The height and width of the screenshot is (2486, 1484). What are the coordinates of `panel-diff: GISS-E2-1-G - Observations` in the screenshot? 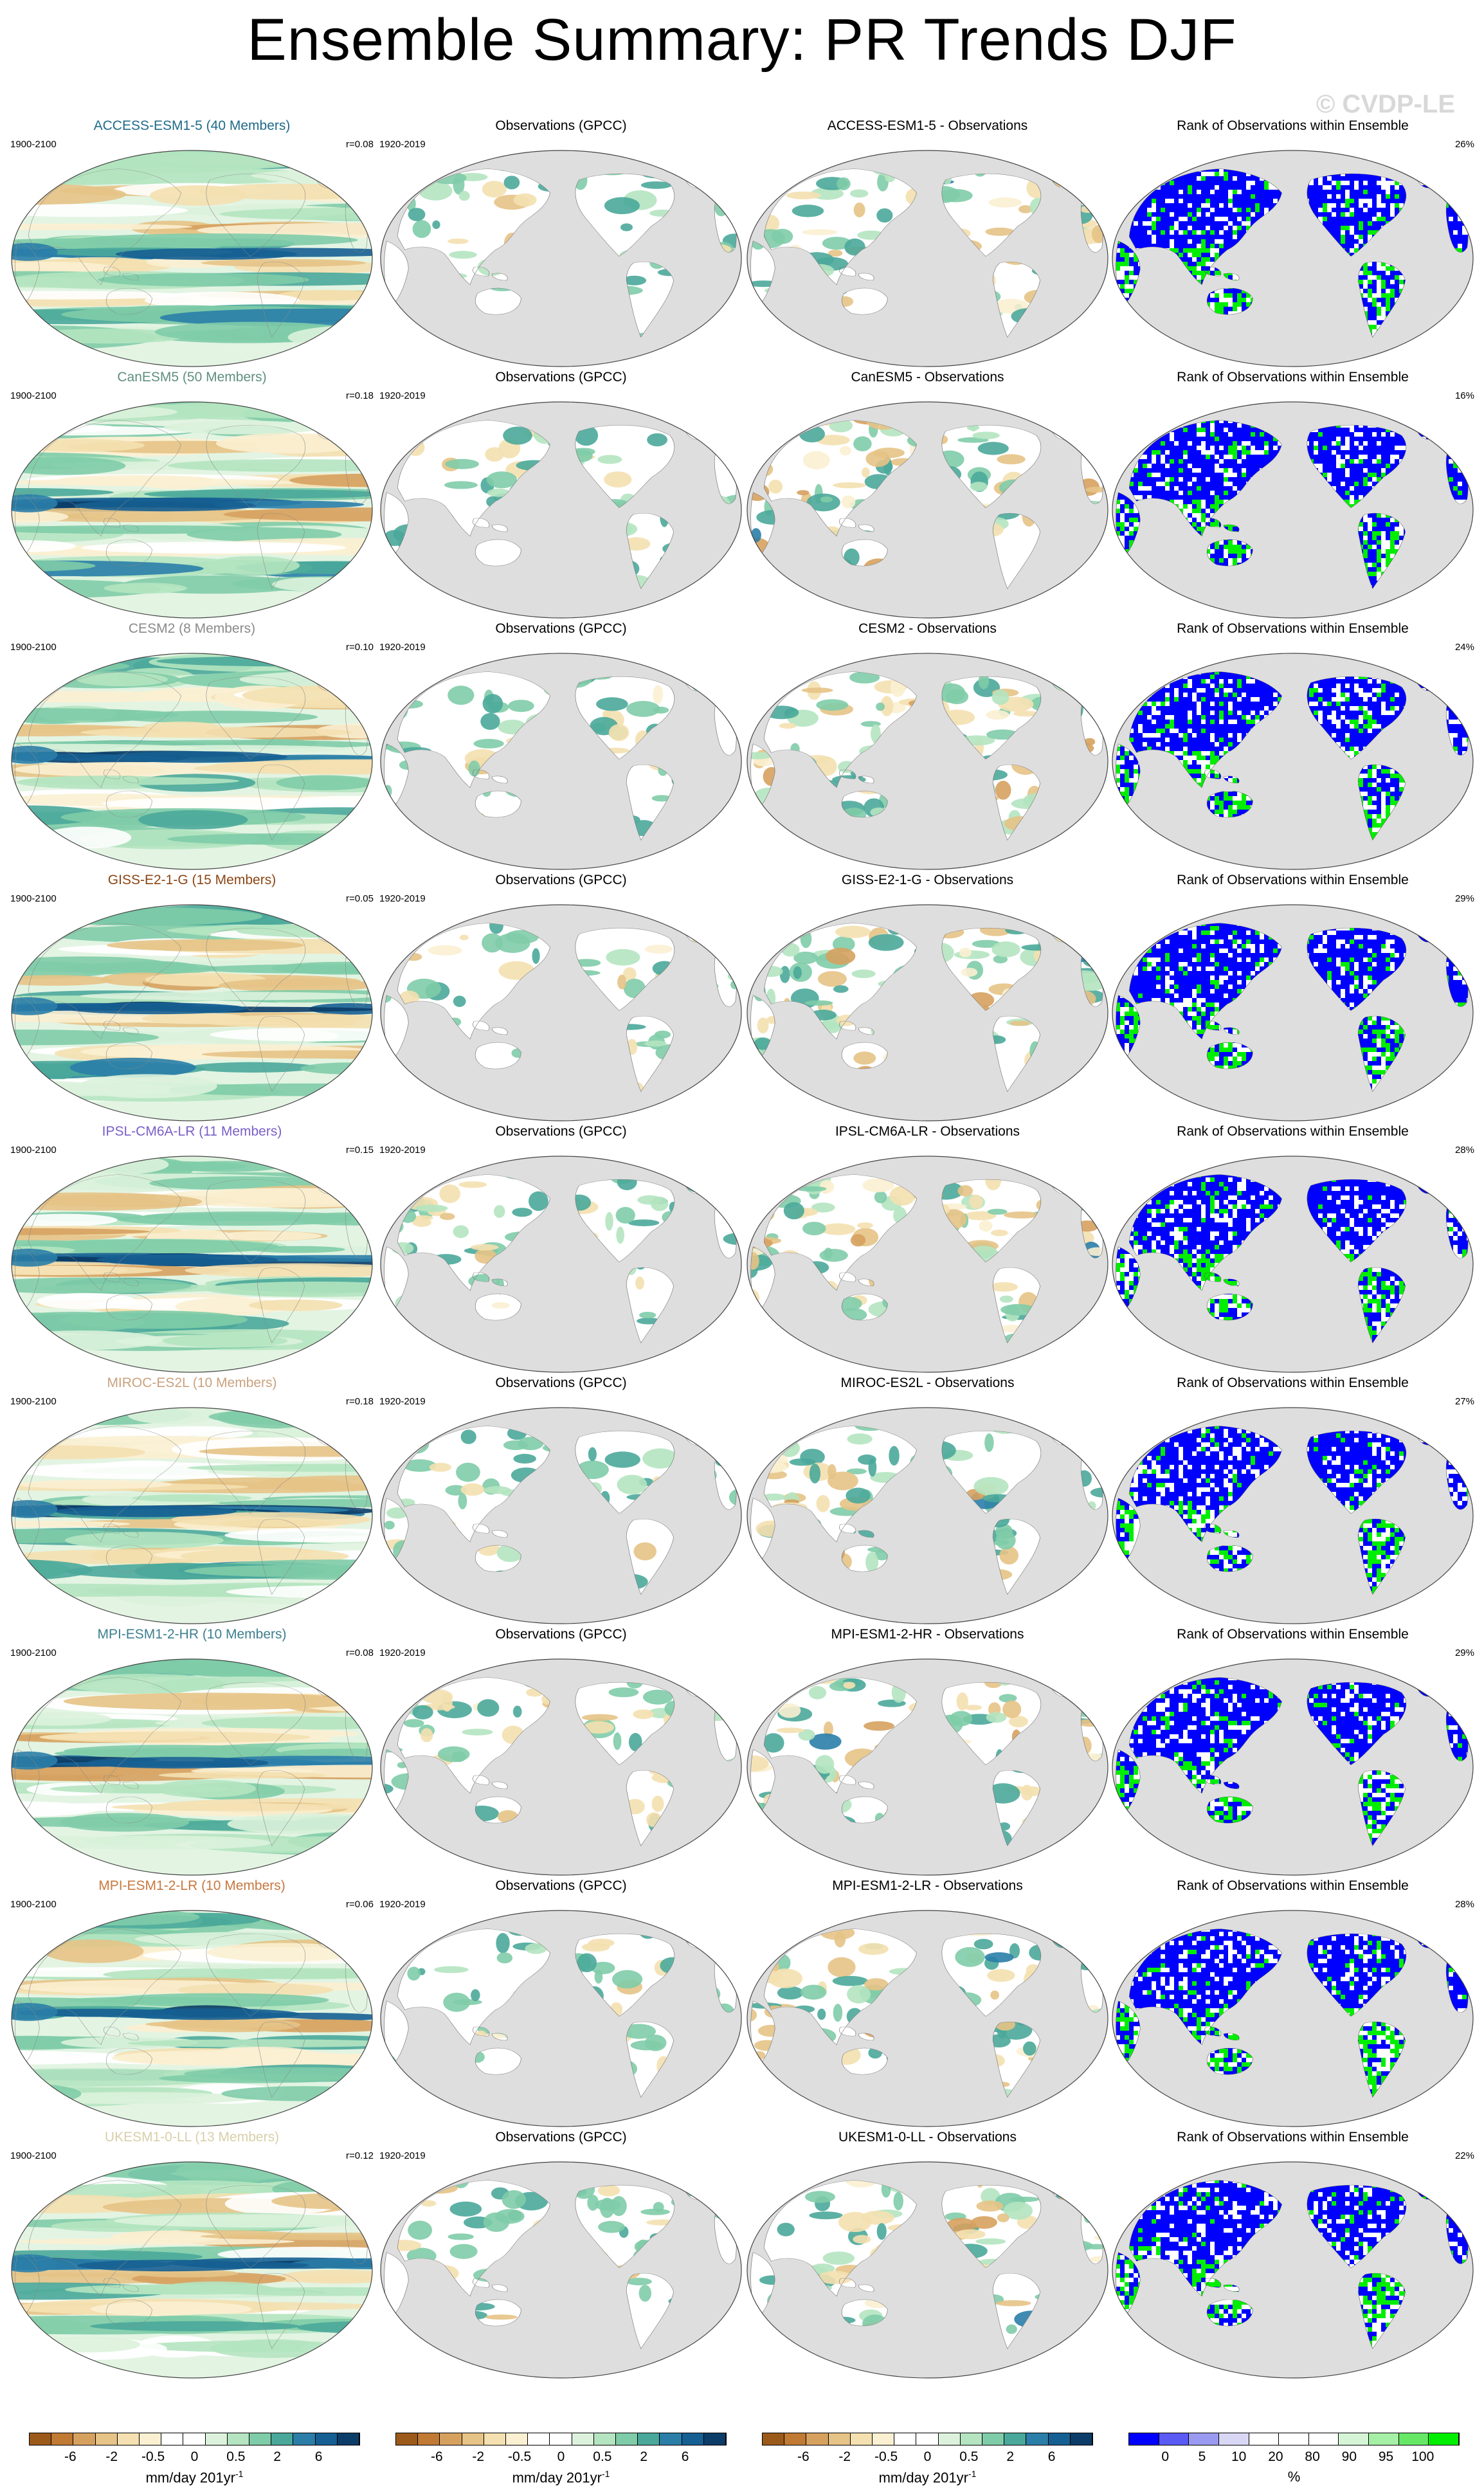 It's located at (927, 998).